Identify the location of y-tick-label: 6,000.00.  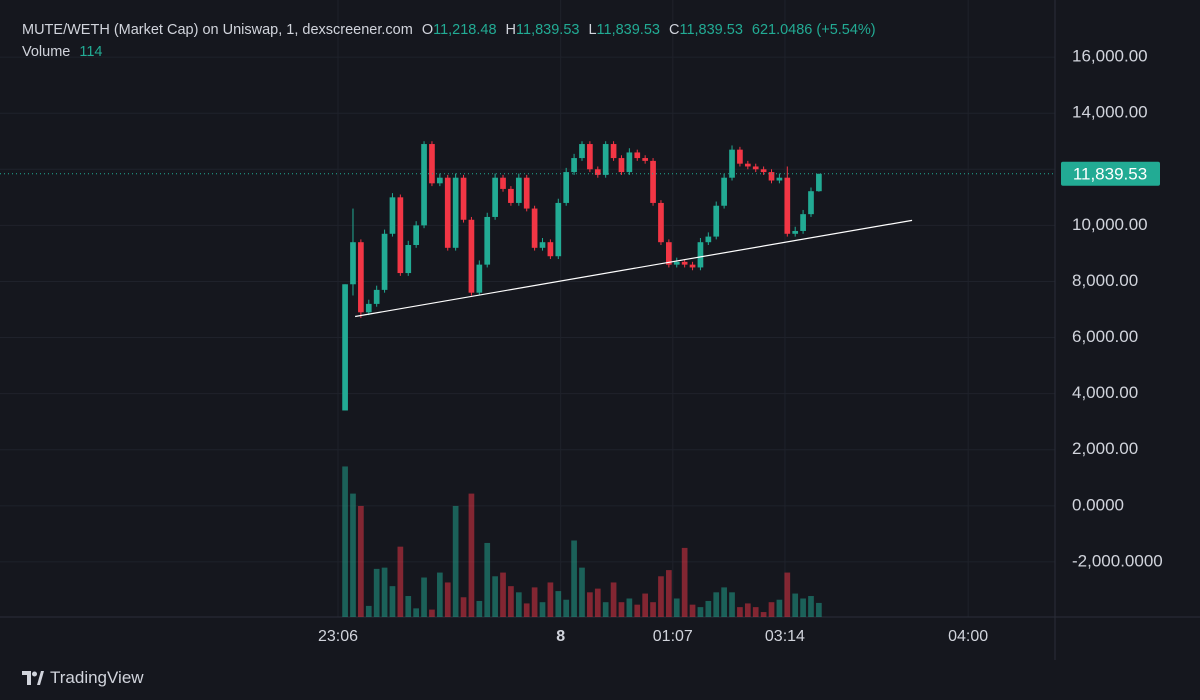
(1105, 336).